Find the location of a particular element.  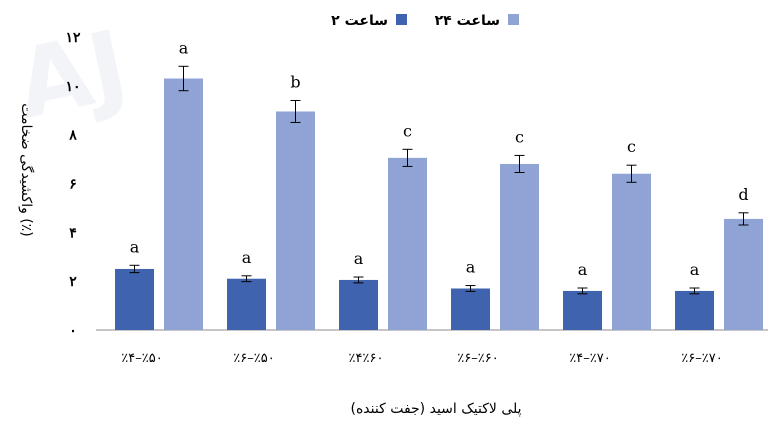

watermark: AJ is located at coordinates (71, 75).